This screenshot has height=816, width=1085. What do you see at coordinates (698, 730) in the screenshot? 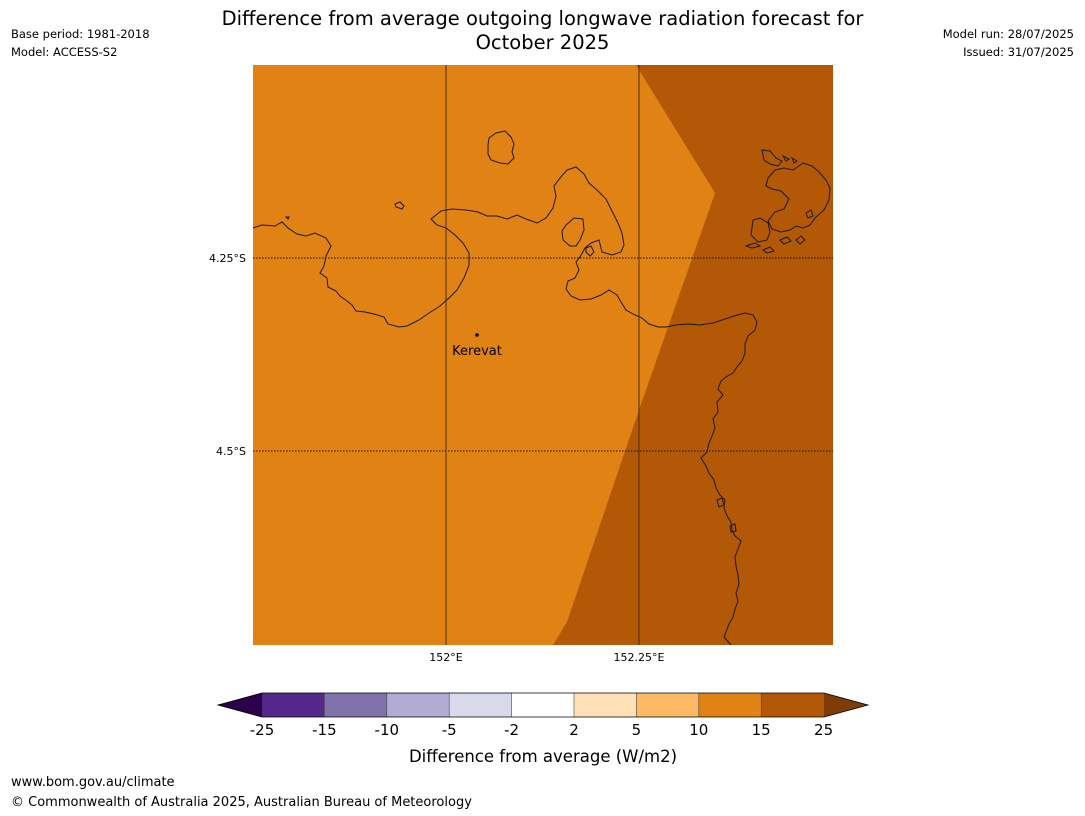
I see `colorbar-tick: 10` at bounding box center [698, 730].